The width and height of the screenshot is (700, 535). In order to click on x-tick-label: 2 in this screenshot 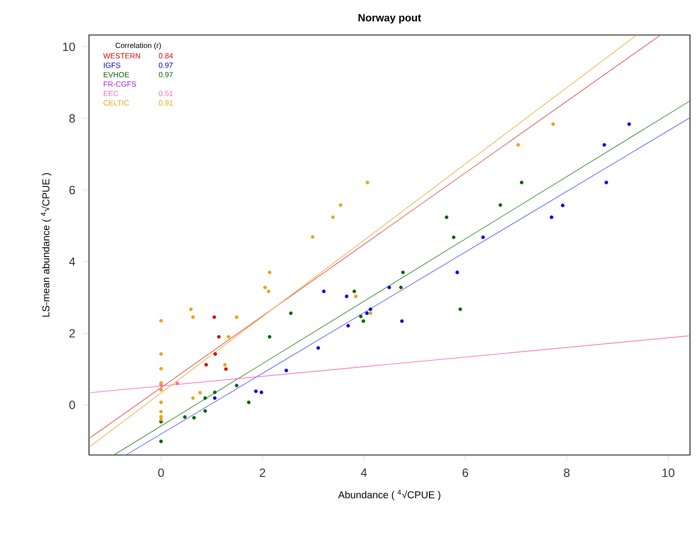, I will do `click(263, 472)`.